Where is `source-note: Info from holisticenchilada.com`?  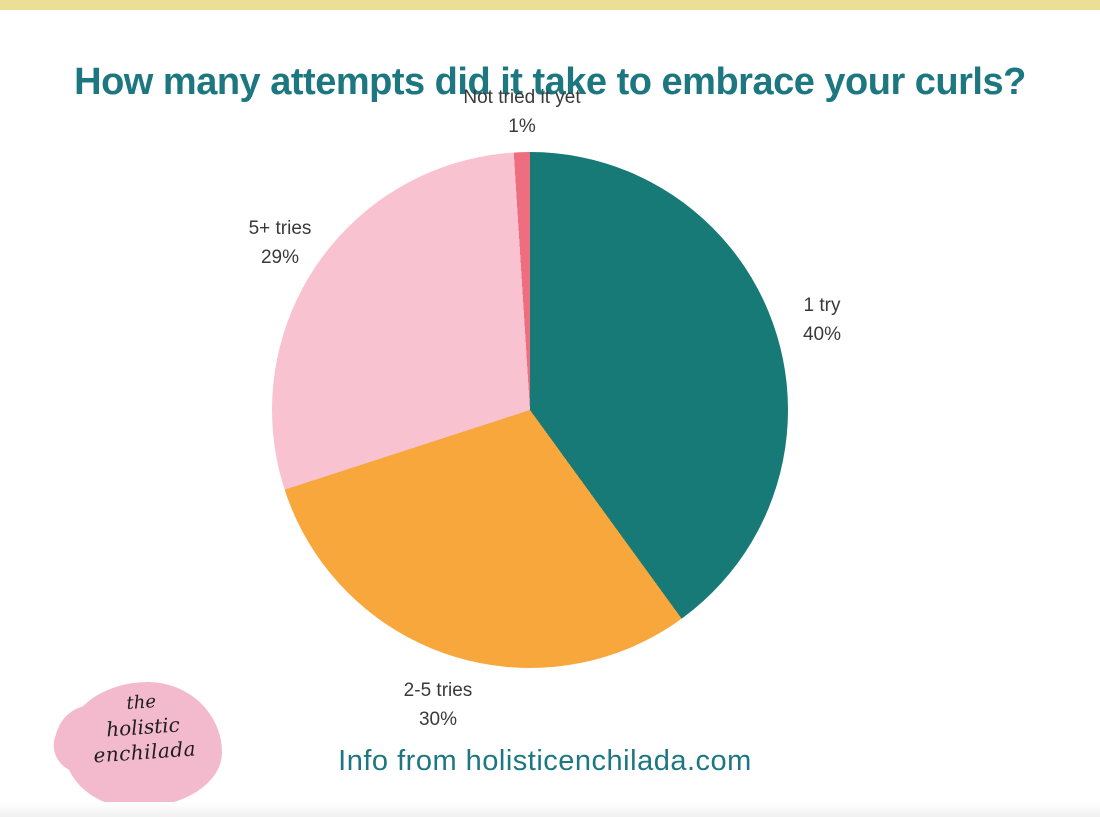
source-note: Info from holisticenchilada.com is located at coordinates (545, 761).